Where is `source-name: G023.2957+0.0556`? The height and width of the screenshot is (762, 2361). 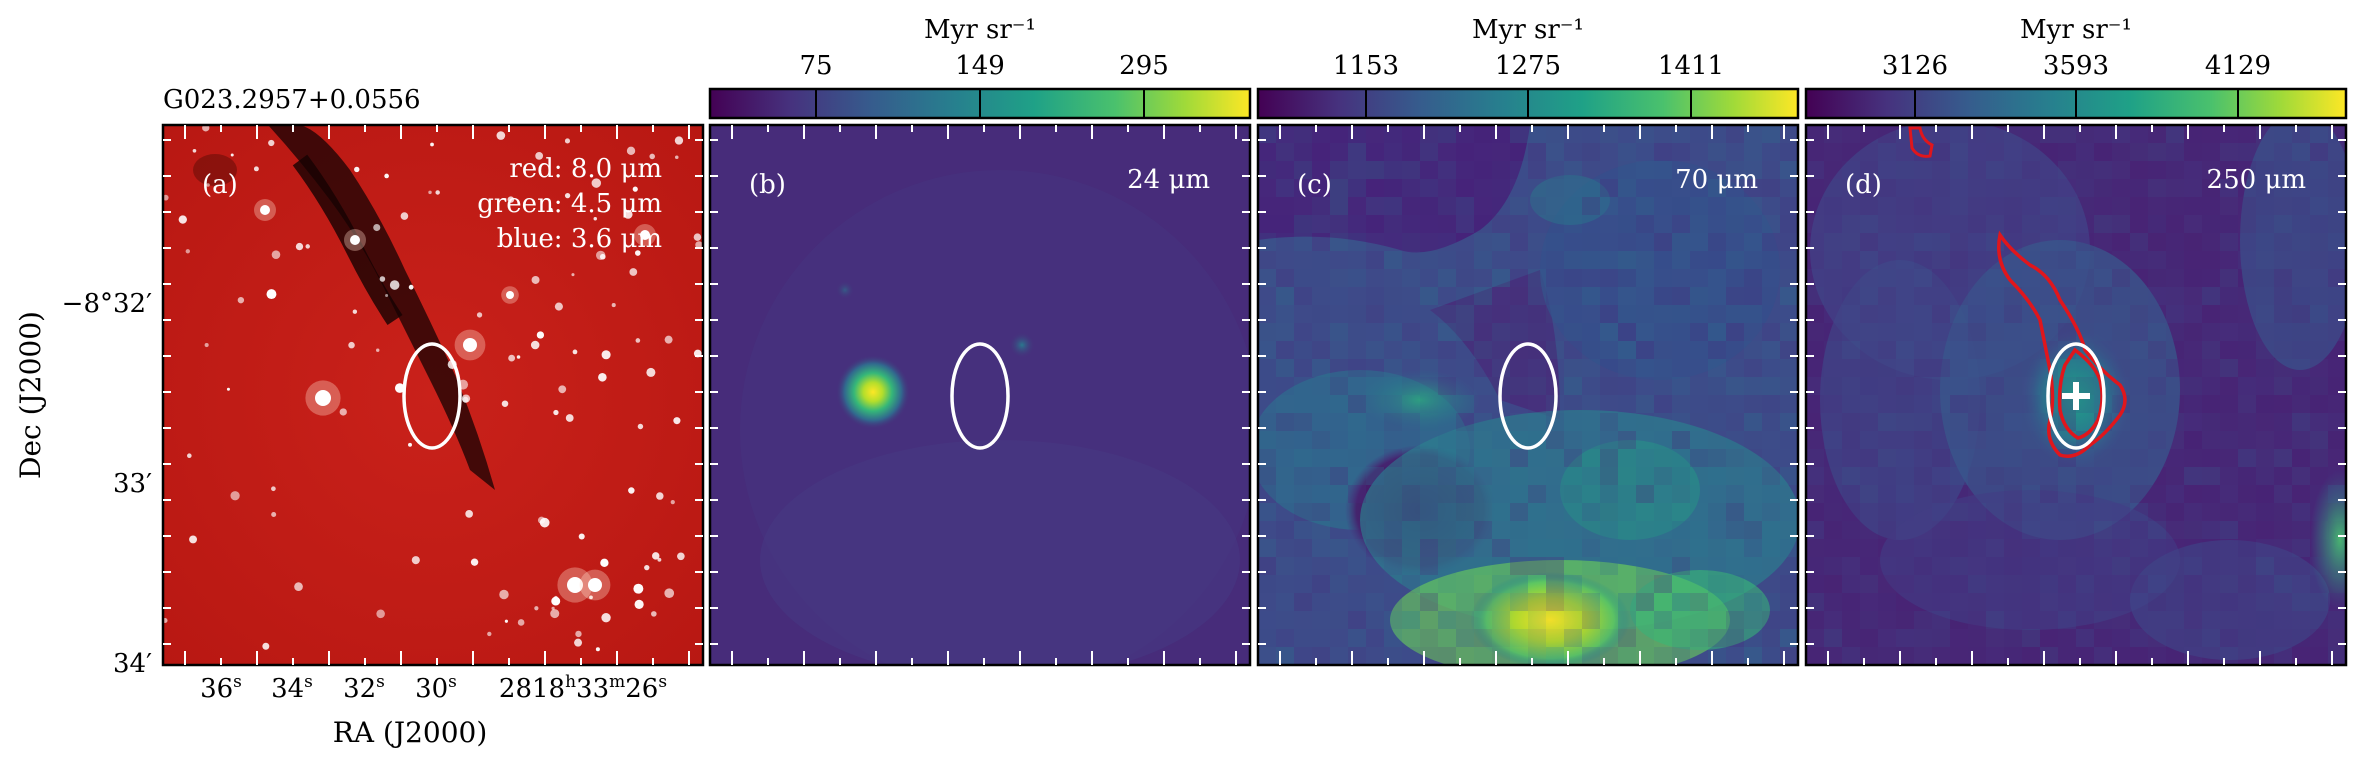 source-name: G023.2957+0.0556 is located at coordinates (292, 100).